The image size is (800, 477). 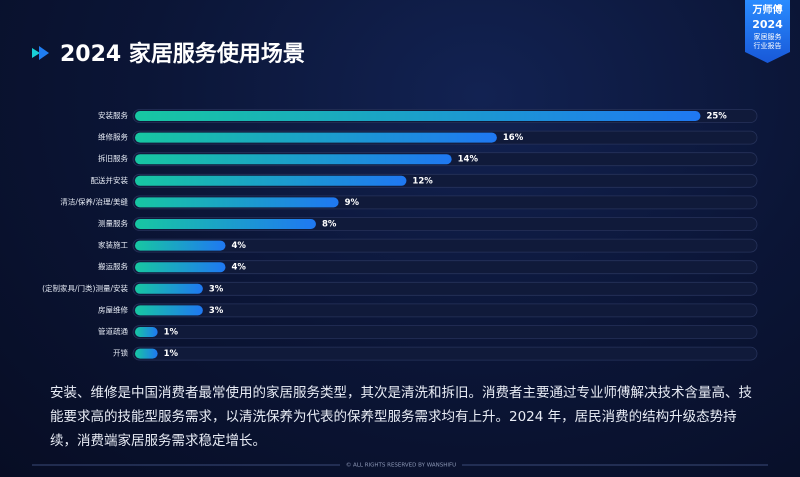 What do you see at coordinates (113, 266) in the screenshot?
I see `category-label: 搬运服务` at bounding box center [113, 266].